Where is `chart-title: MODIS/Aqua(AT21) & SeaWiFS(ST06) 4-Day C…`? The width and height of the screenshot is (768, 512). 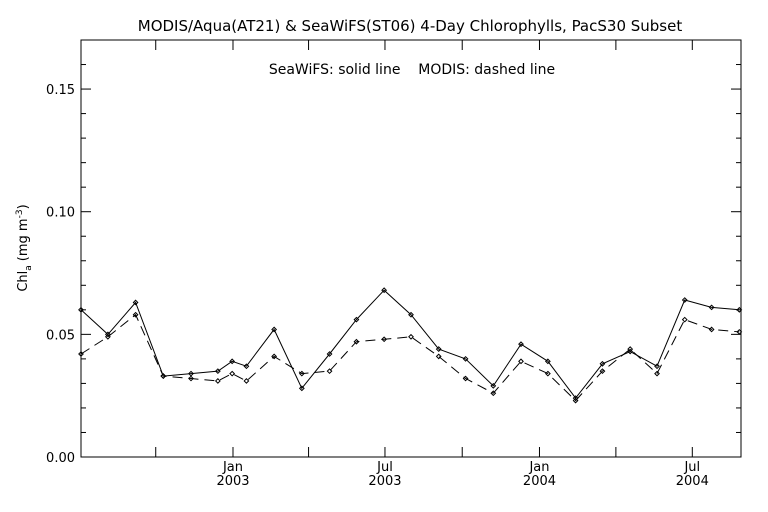 chart-title: MODIS/Aqua(AT21) & SeaWiFS(ST06) 4-Day C… is located at coordinates (410, 26).